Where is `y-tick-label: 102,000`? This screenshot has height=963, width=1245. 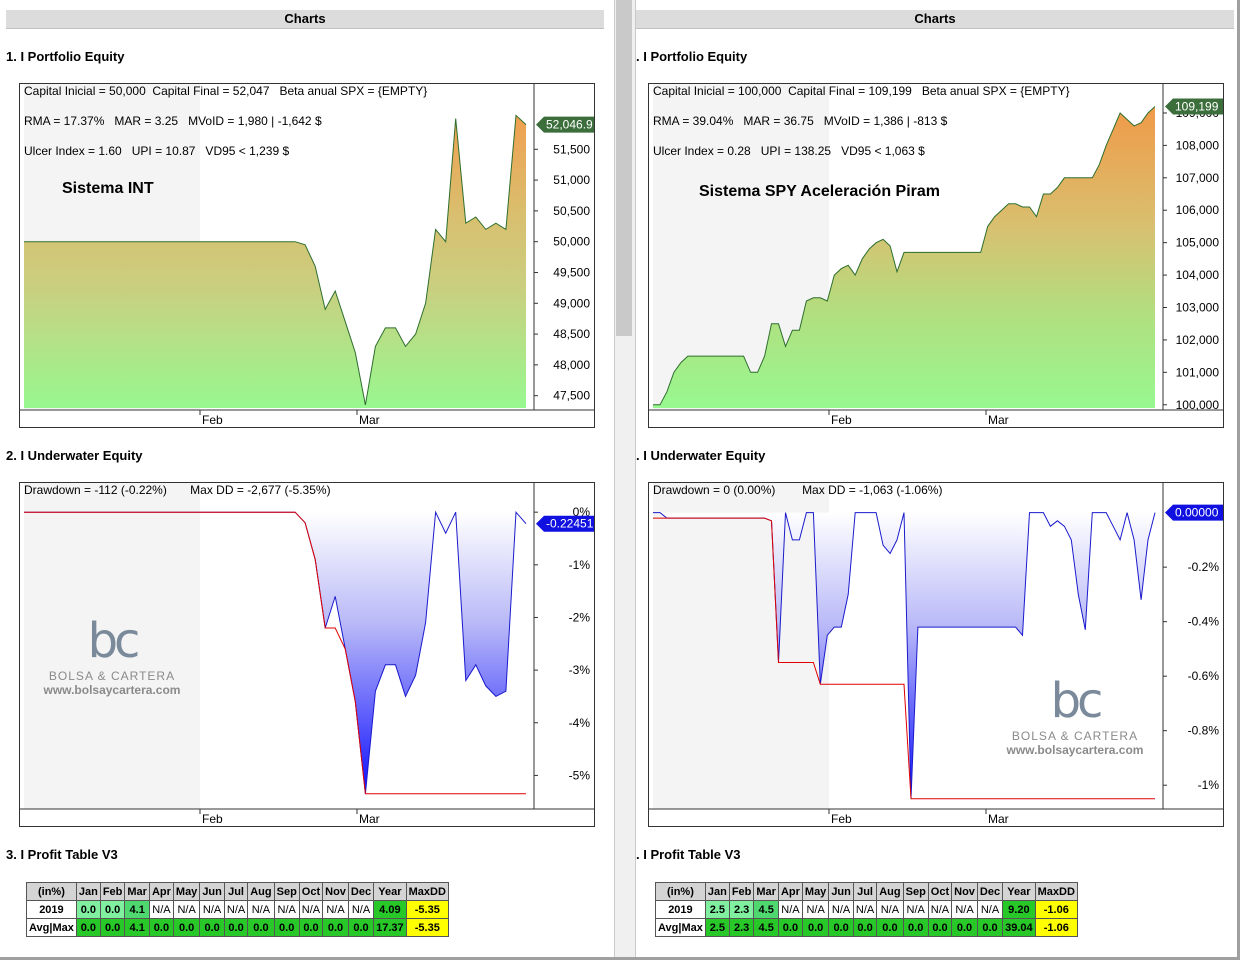 y-tick-label: 102,000 is located at coordinates (1198, 340).